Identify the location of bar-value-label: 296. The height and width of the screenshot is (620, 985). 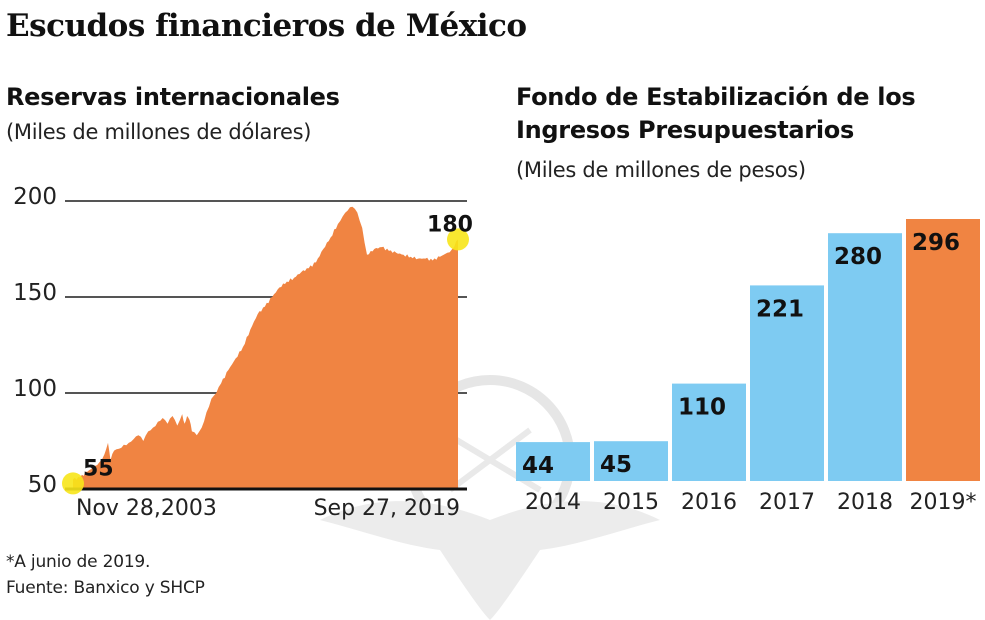
(936, 243).